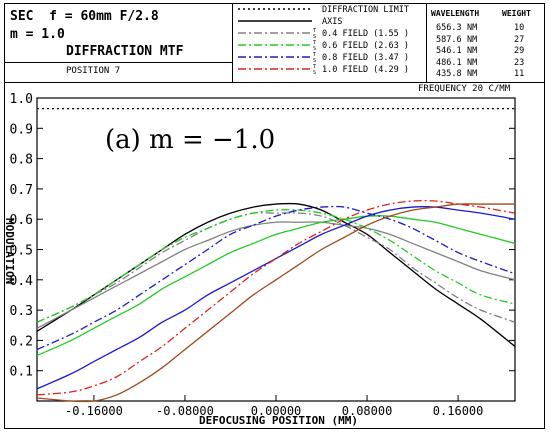 The image size is (550, 434). What do you see at coordinates (449, 51) in the screenshot?
I see `wavelength-value: 546.1` at bounding box center [449, 51].